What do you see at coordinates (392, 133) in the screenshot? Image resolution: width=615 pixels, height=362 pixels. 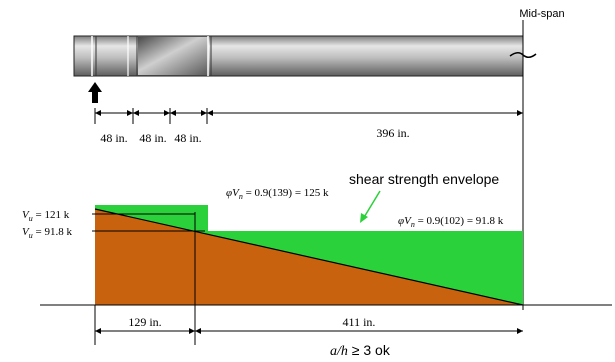 I see `dim-seg4-label: 396 in.` at bounding box center [392, 133].